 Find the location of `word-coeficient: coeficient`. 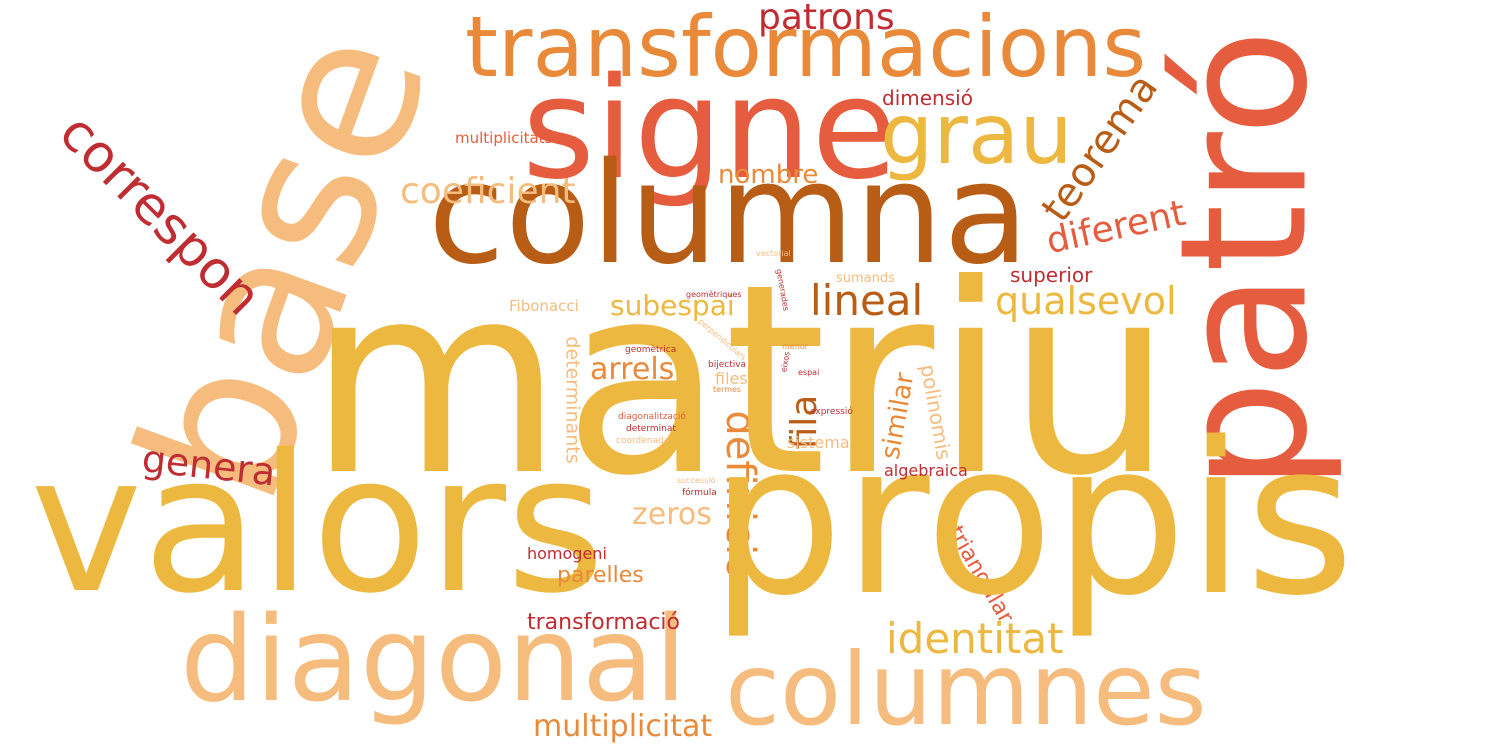

word-coeficient: coeficient is located at coordinates (488, 191).